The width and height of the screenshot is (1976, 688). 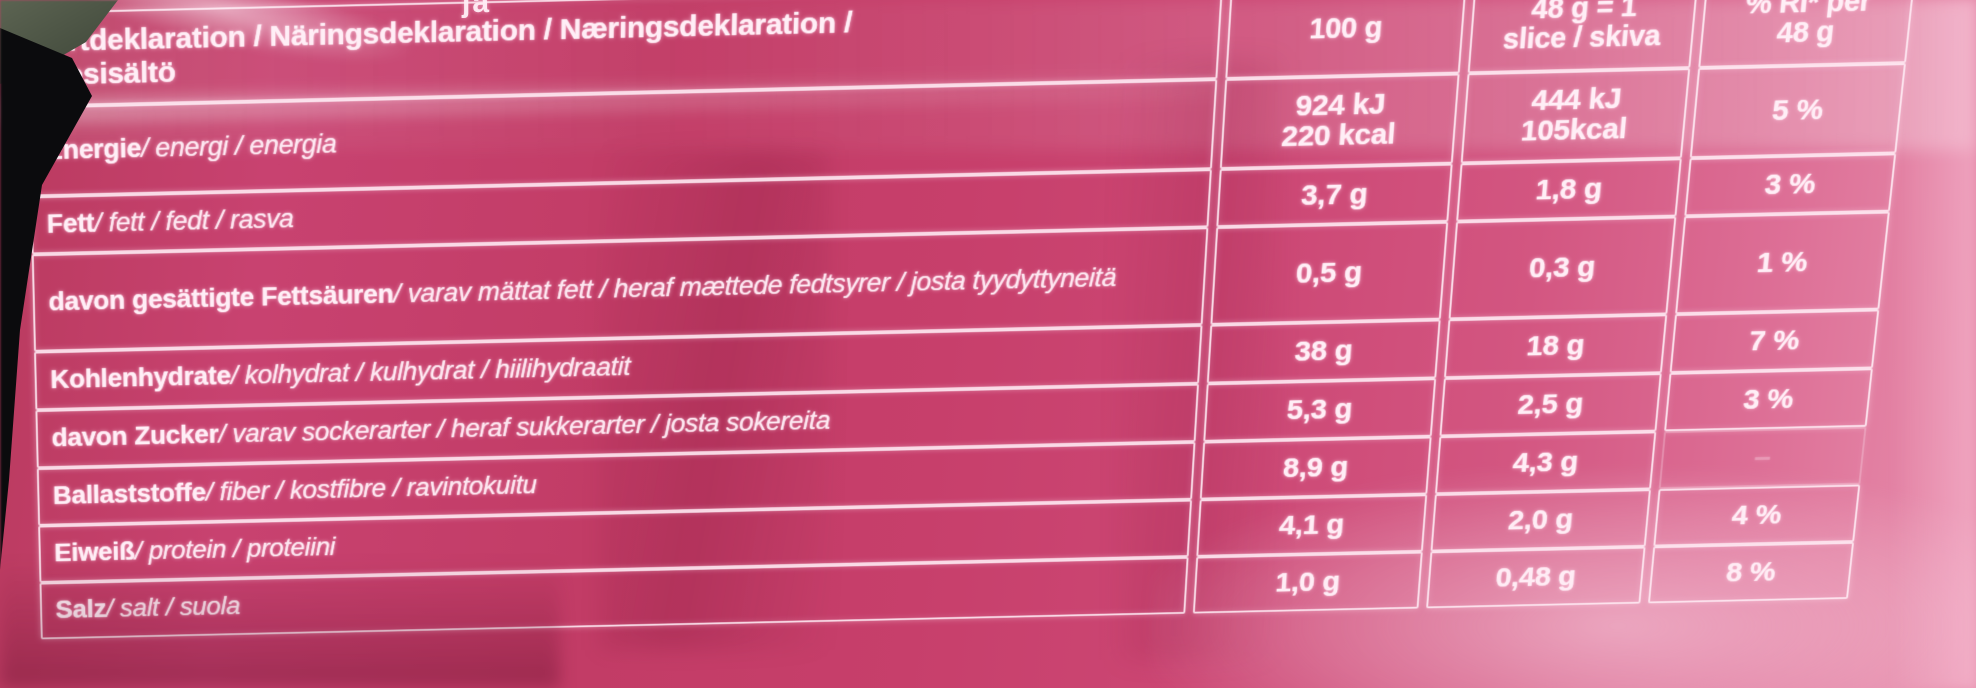 What do you see at coordinates (173, 607) in the screenshot?
I see `label-alt: / salt / suola` at bounding box center [173, 607].